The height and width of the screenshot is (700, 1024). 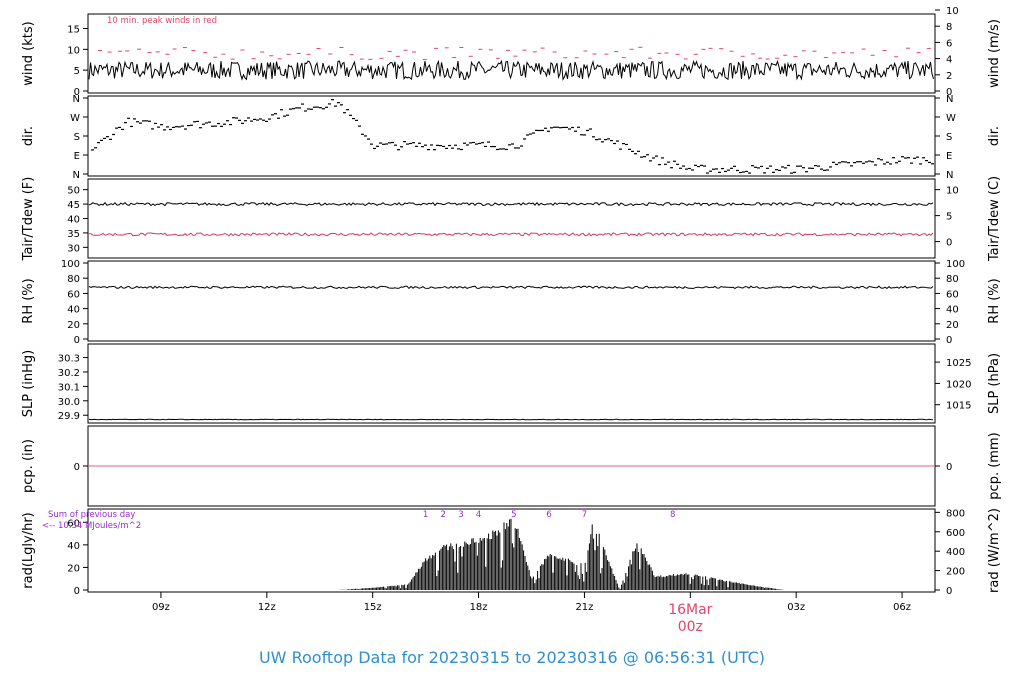 I want to click on ytick-label-slp: 30.0, so click(x=69, y=402).